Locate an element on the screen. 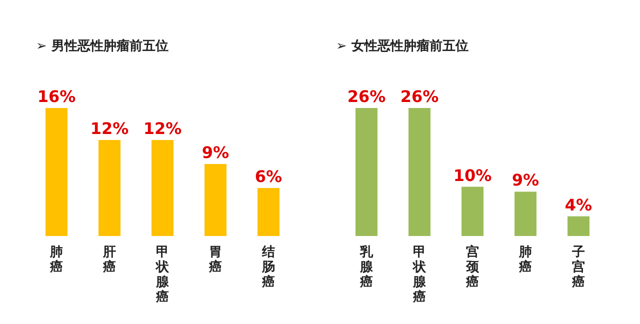 The width and height of the screenshot is (640, 324). chart-title: ➢ 男性恶性肿瘤前五位 is located at coordinates (102, 46).